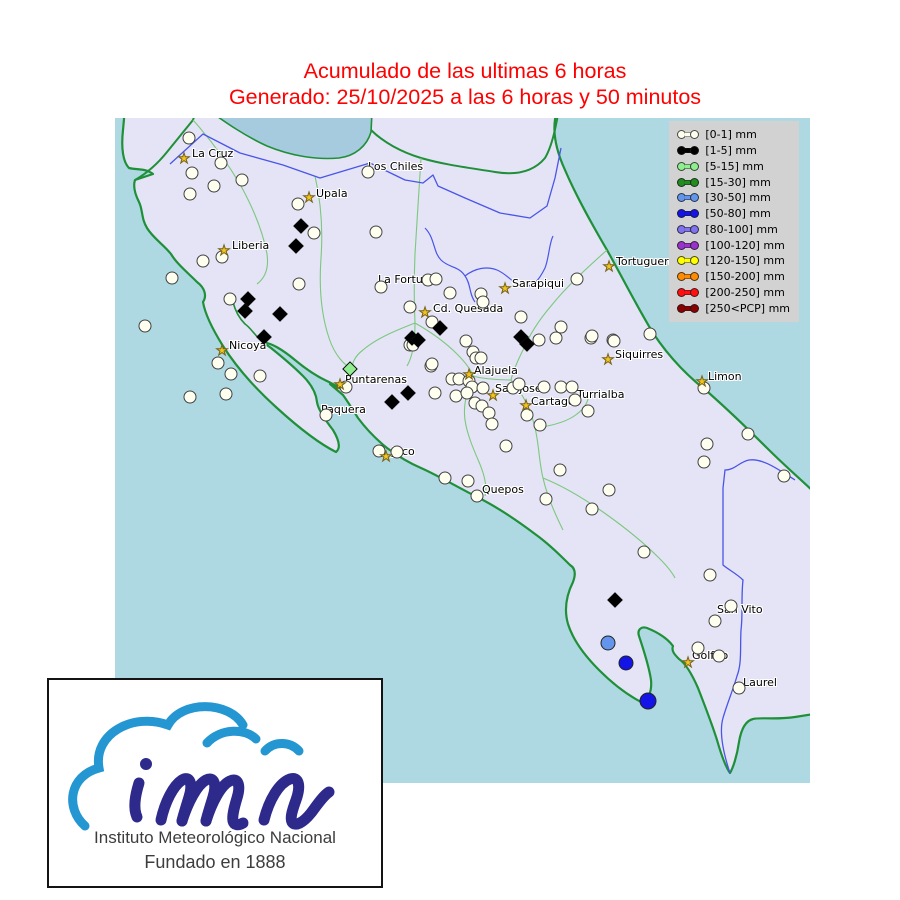  I want to click on cloud-icon, so click(186, 766).